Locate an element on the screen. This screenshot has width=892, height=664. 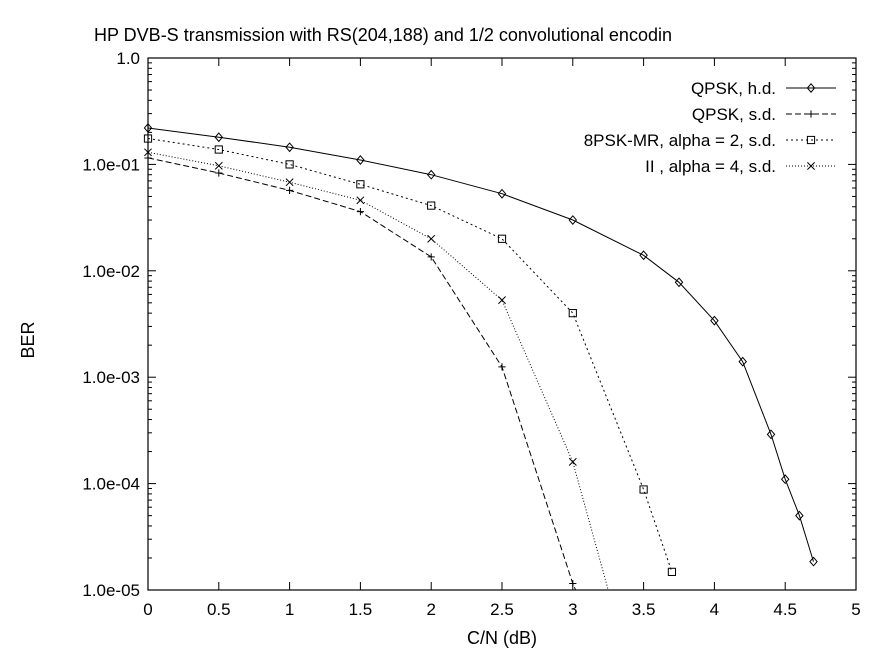
x-tick-label: 1 is located at coordinates (289, 609).